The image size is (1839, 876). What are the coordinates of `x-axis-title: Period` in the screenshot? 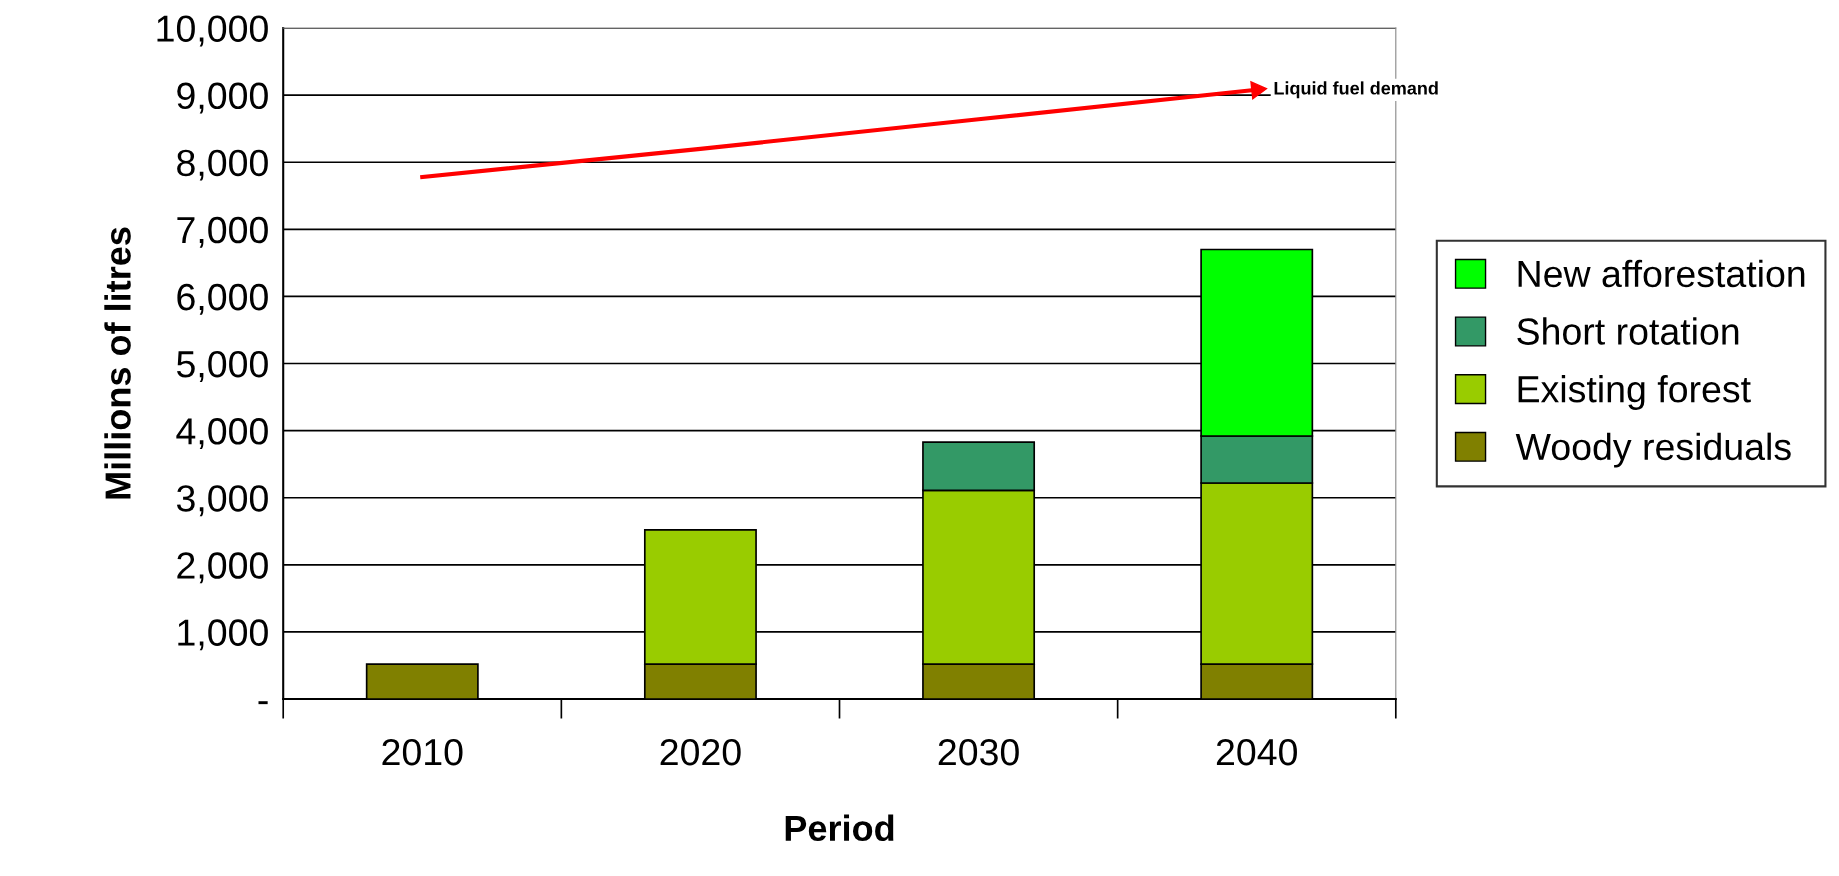 It's located at (839, 828).